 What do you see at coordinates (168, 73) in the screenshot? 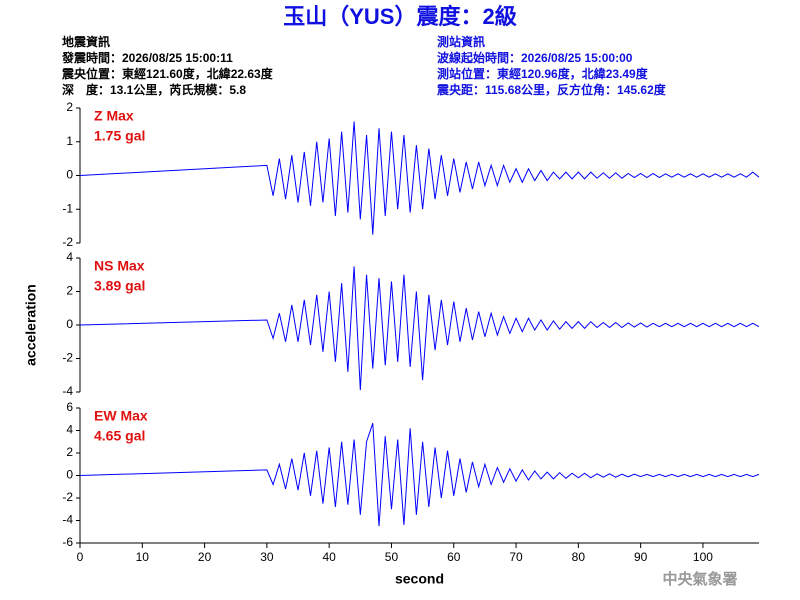
I see `info-line: 震央位置：東經121.60度，北緯22.63度` at bounding box center [168, 73].